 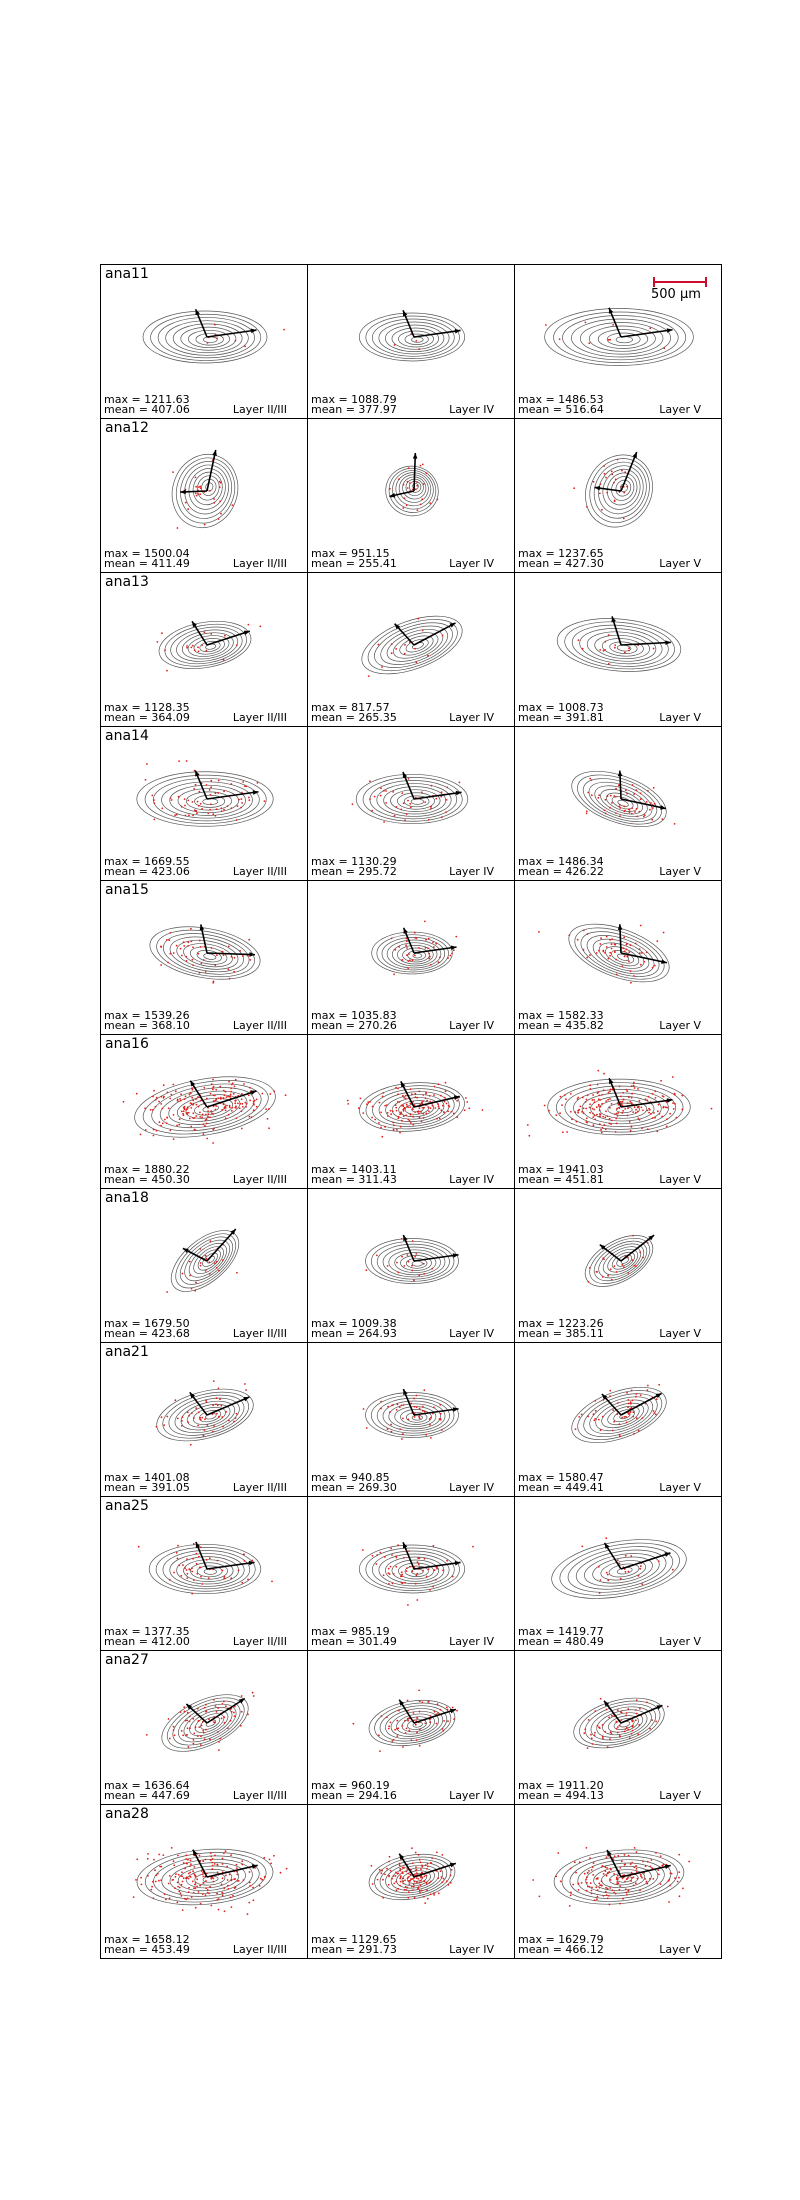 What do you see at coordinates (680, 409) in the screenshot?
I see `layer-label: Layer V` at bounding box center [680, 409].